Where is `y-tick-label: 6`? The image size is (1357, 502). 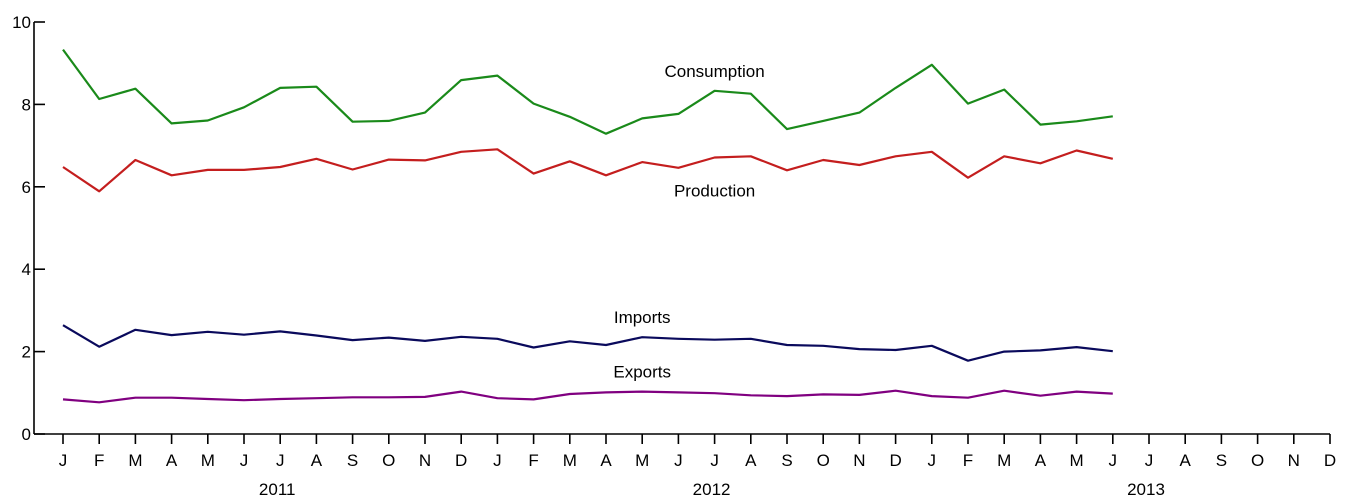 y-tick-label: 6 is located at coordinates (26, 187).